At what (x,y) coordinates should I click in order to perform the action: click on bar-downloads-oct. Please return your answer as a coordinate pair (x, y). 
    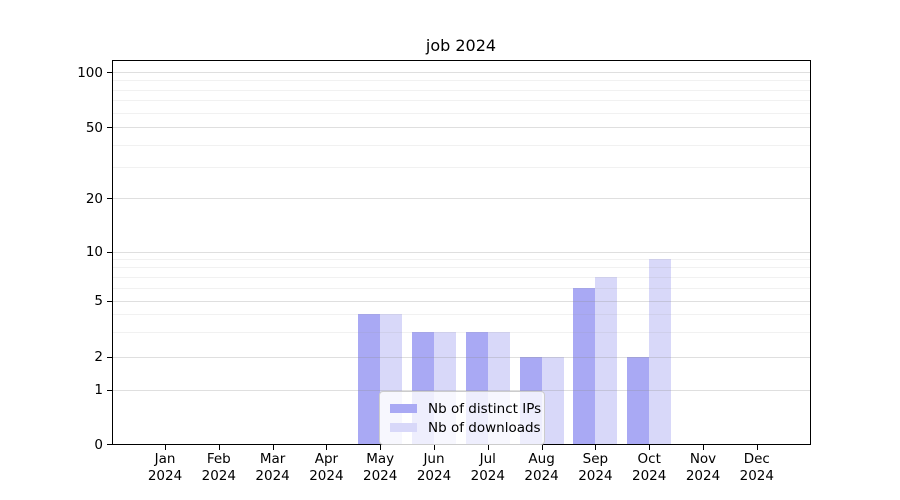
    Looking at the image, I should click on (660, 351).